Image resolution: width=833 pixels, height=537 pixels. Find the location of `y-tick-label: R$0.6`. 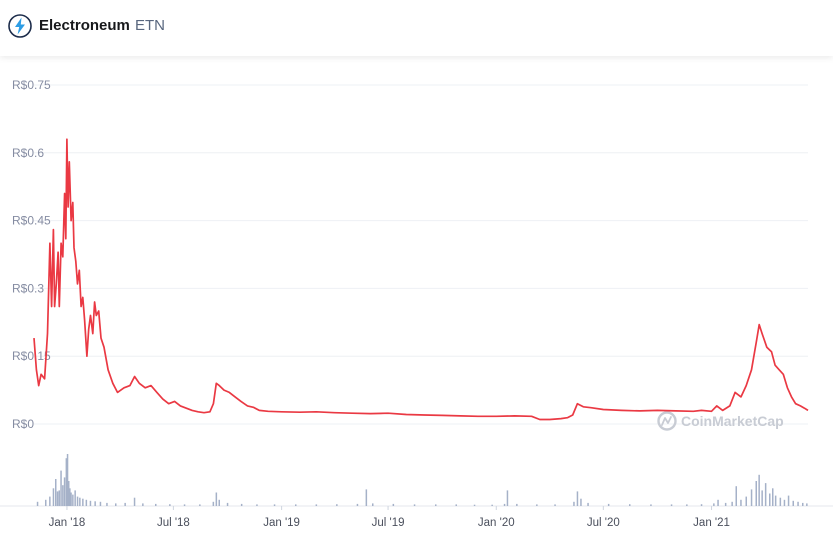

y-tick-label: R$0.6 is located at coordinates (28, 153).